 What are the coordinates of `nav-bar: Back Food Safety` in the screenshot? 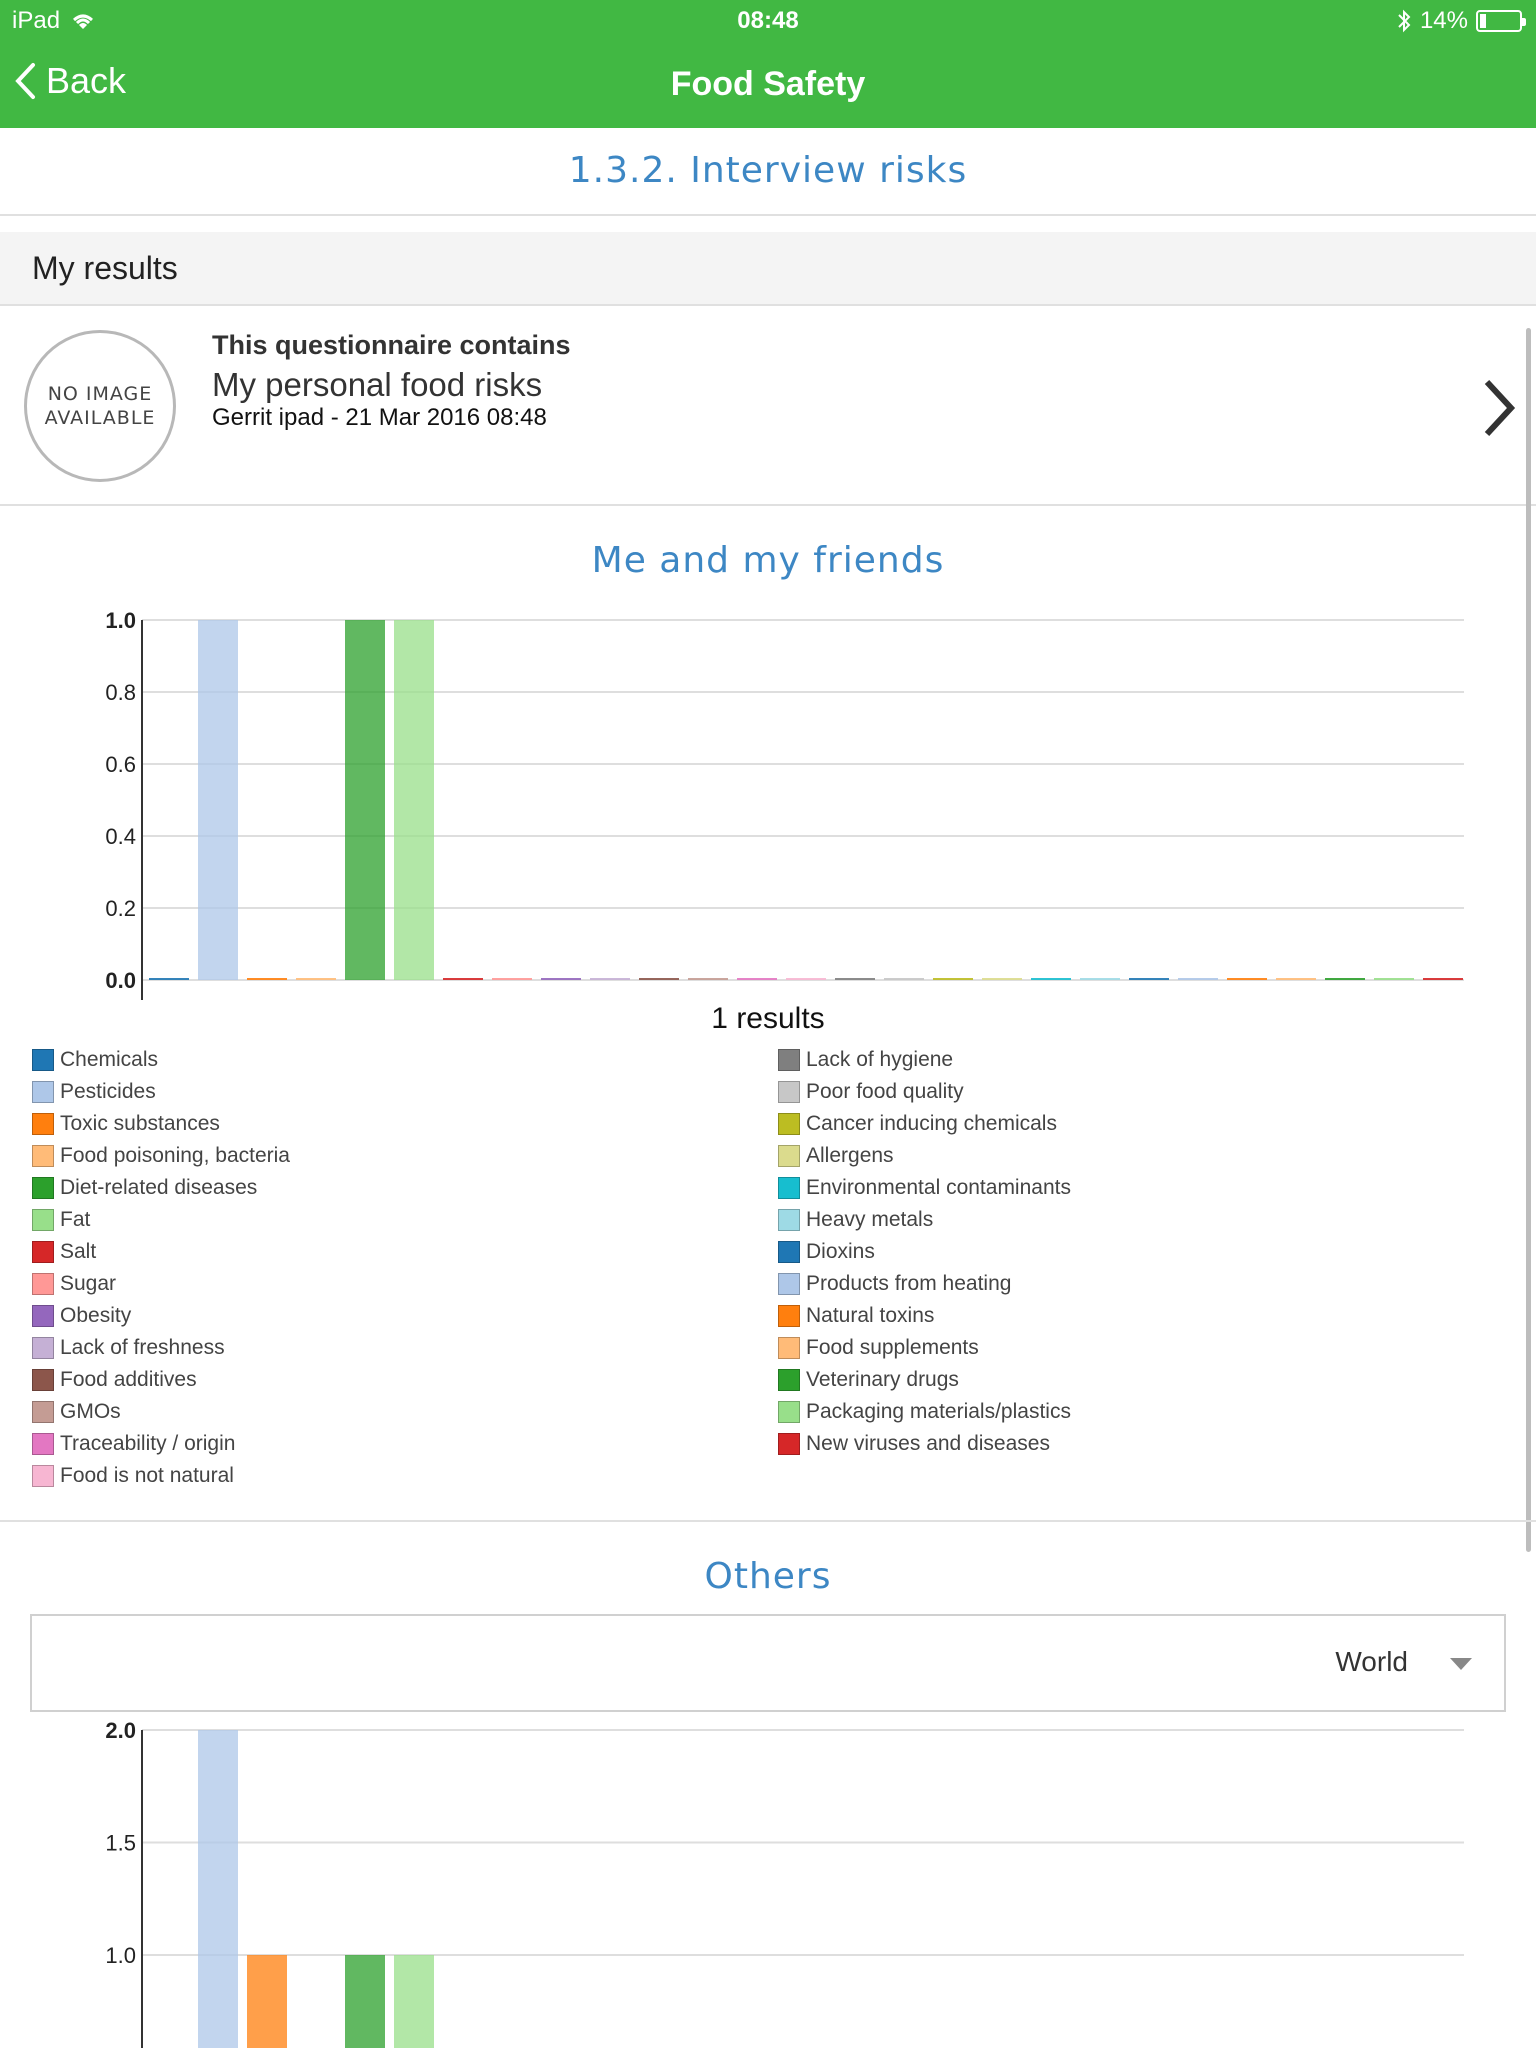 It's located at (768, 85).